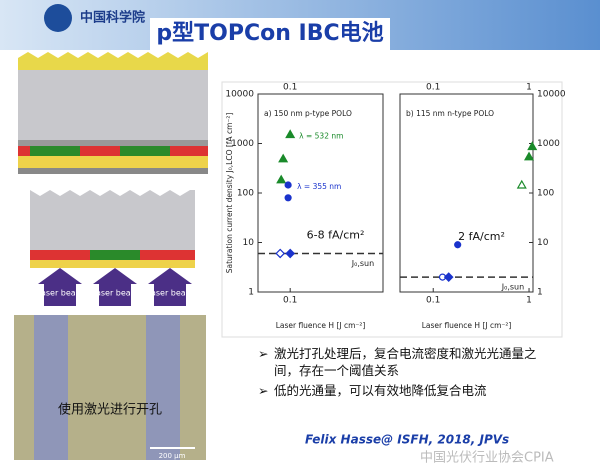 The width and height of the screenshot is (600, 474). What do you see at coordinates (407, 440) in the screenshot?
I see `citation: Felix Hasse@ ISFH, 2018, JPVs` at bounding box center [407, 440].